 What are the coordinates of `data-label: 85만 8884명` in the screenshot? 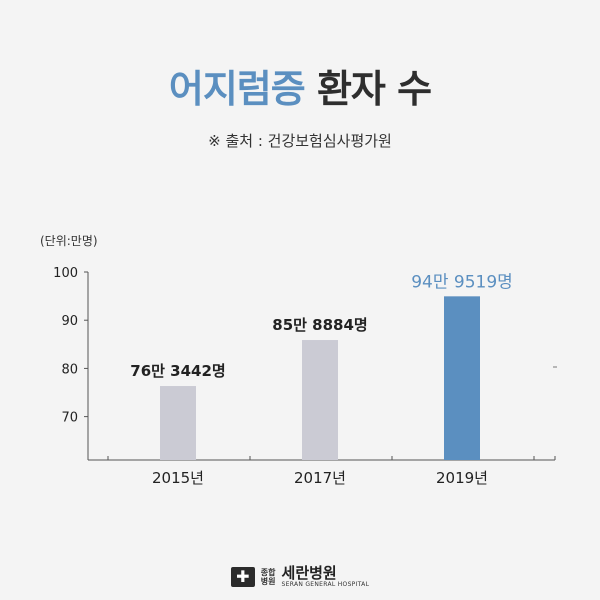 It's located at (319, 325).